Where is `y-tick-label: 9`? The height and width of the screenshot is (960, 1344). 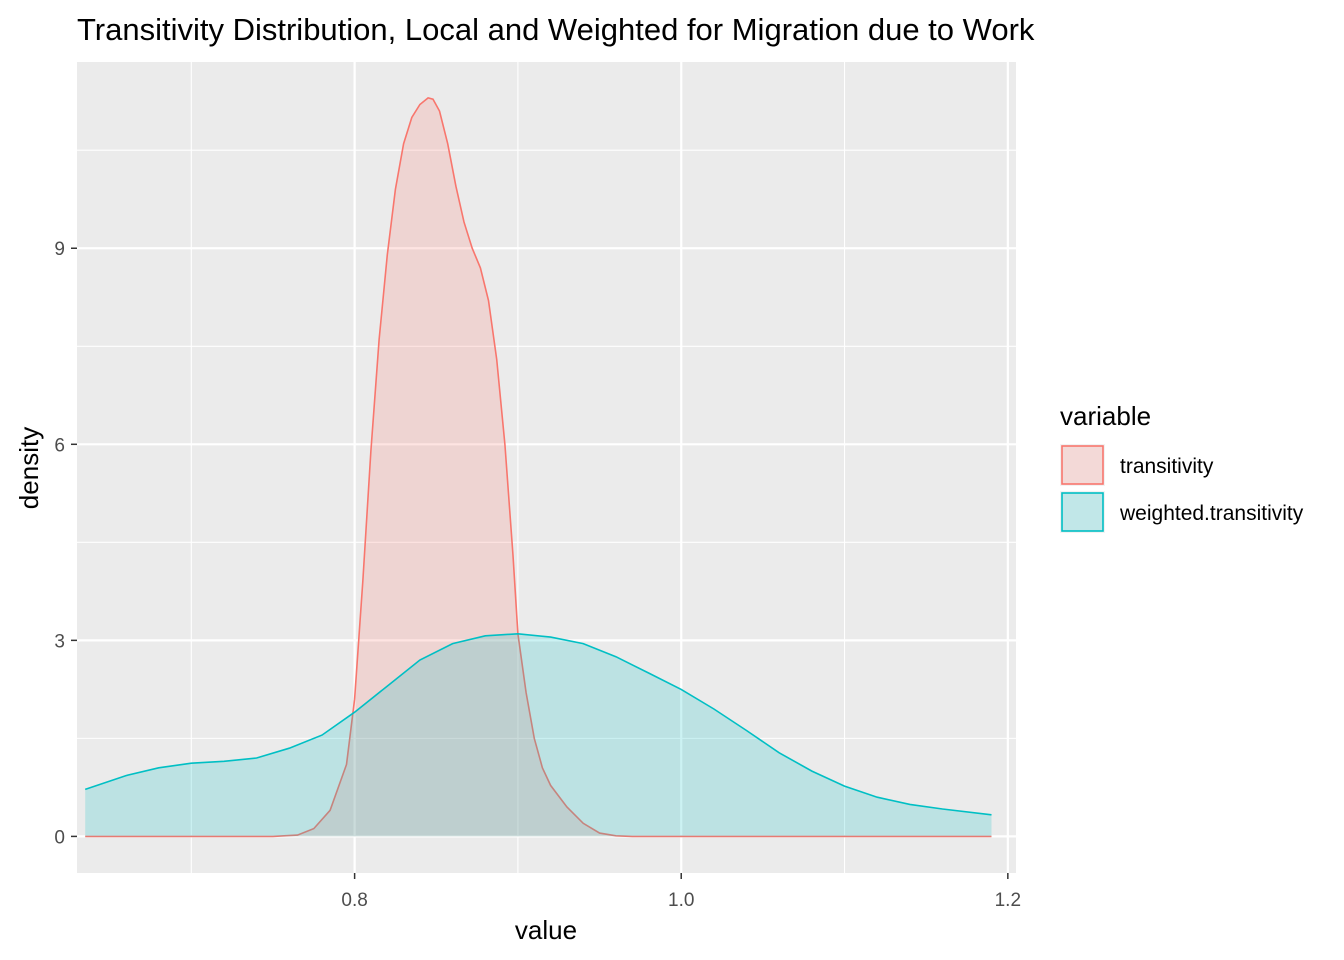
y-tick-label: 9 is located at coordinates (59, 249).